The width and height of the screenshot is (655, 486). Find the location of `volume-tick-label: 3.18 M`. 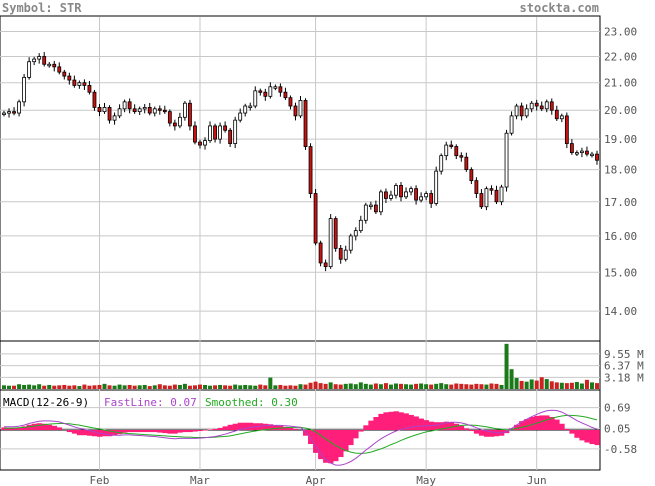

volume-tick-label: 3.18 M is located at coordinates (624, 377).